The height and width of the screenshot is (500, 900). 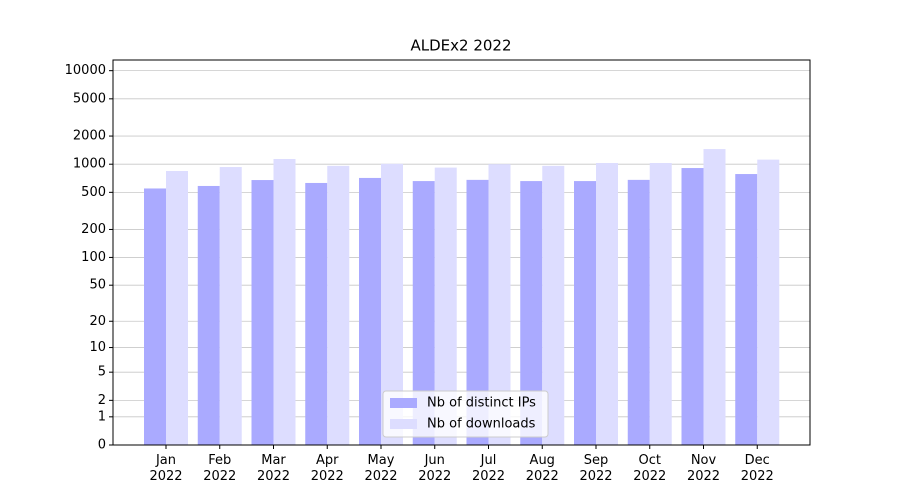 What do you see at coordinates (93, 192) in the screenshot?
I see `y-tick-label: 500` at bounding box center [93, 192].